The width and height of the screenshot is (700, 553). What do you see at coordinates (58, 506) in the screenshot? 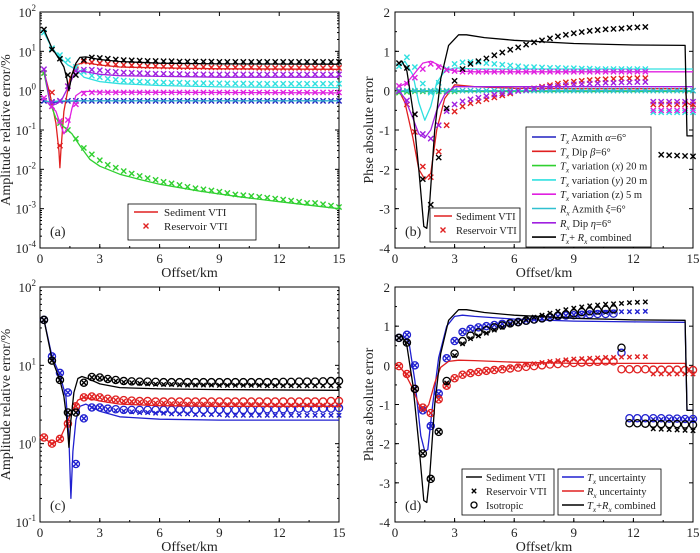
I see `panel-label: (c)` at bounding box center [58, 506].